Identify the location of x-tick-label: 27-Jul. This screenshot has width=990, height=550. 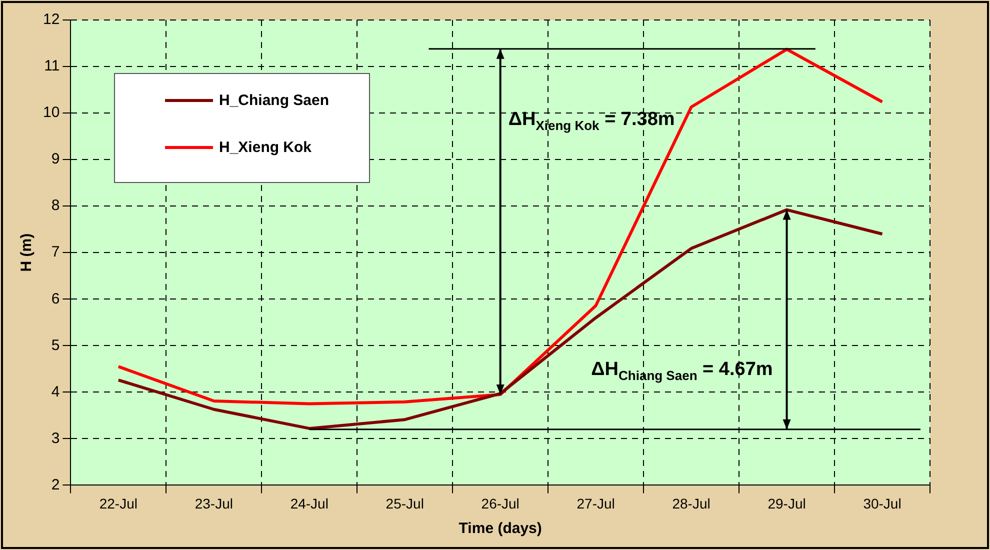
(595, 503).